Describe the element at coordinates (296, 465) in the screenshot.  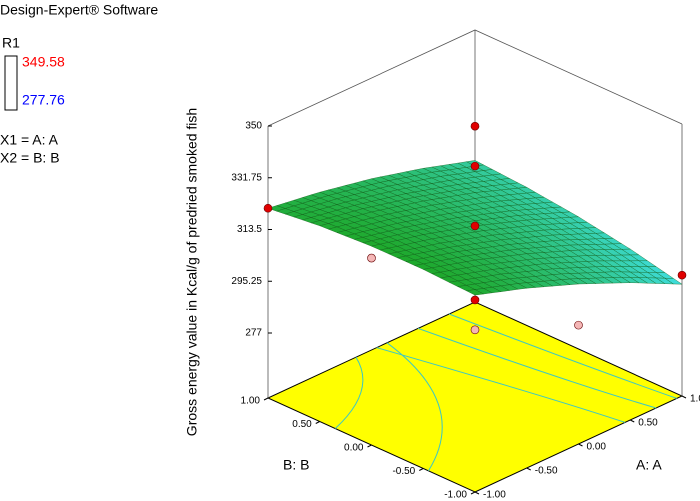
I see `y-axis-title: B` at that location.